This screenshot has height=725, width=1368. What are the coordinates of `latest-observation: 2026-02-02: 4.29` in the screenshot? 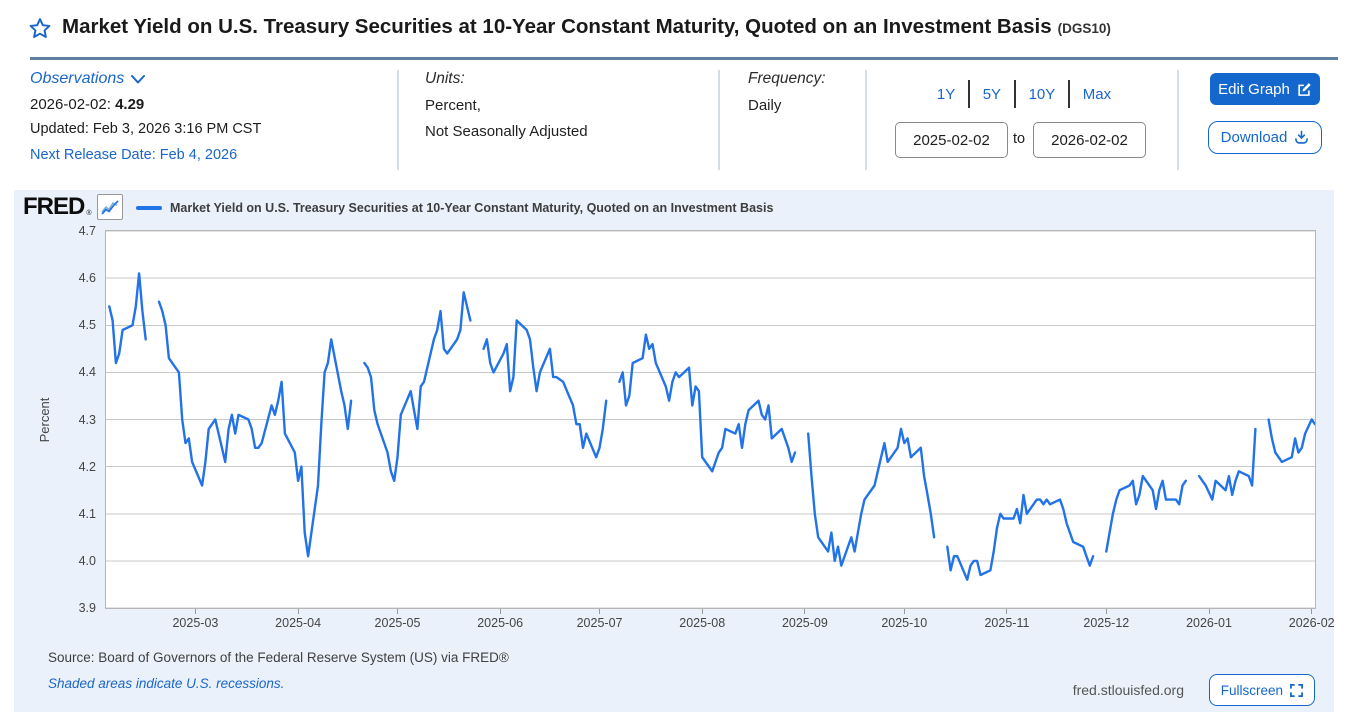 It's located at (87, 104).